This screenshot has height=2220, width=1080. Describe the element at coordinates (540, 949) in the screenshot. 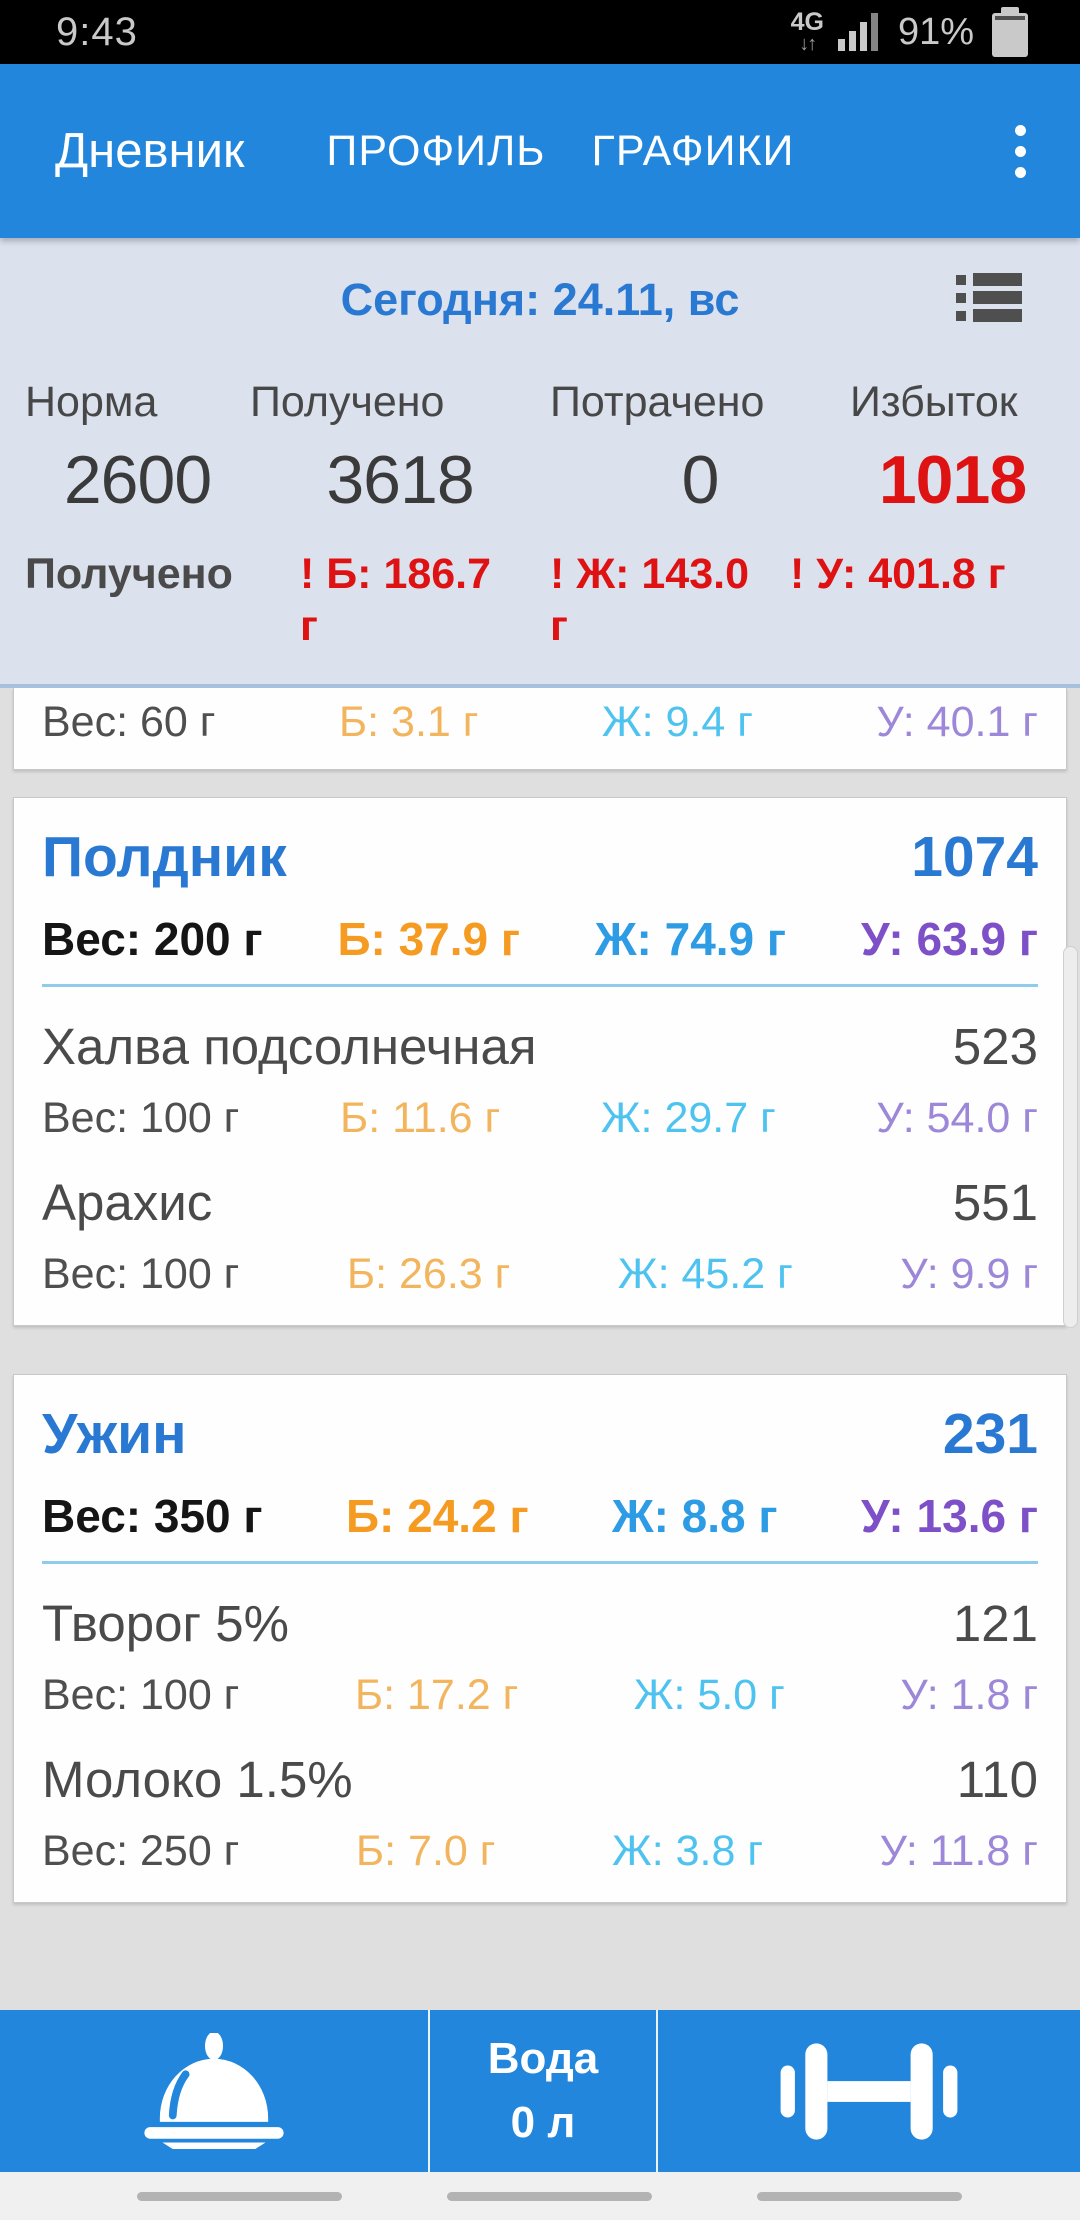

I see `meal-totals-row: Вес: 200 г Б: 37.9 г Ж: 74.9 г У: 63.9 г` at that location.